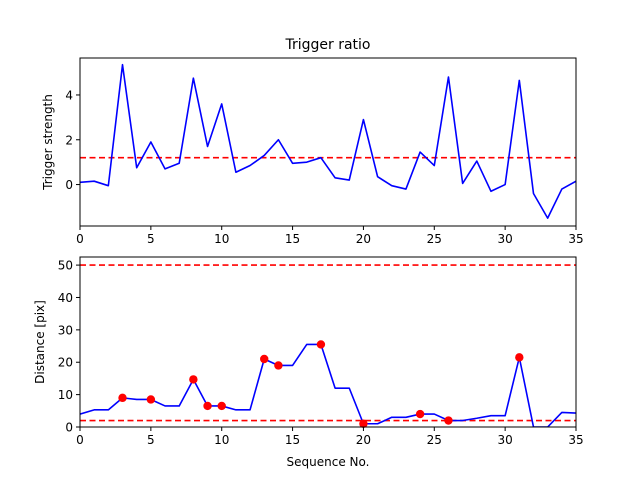 Image resolution: width=640 pixels, height=480 pixels. Describe the element at coordinates (328, 385) in the screenshot. I see `series-line` at that location.